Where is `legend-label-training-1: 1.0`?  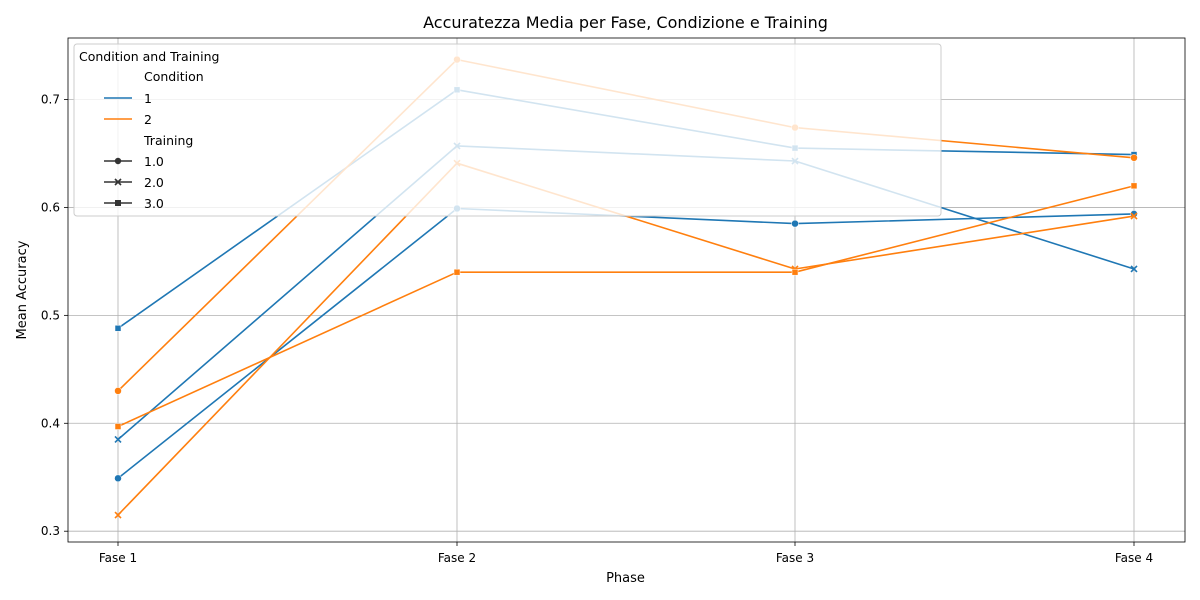 legend-label-training-1: 1.0 is located at coordinates (154, 161).